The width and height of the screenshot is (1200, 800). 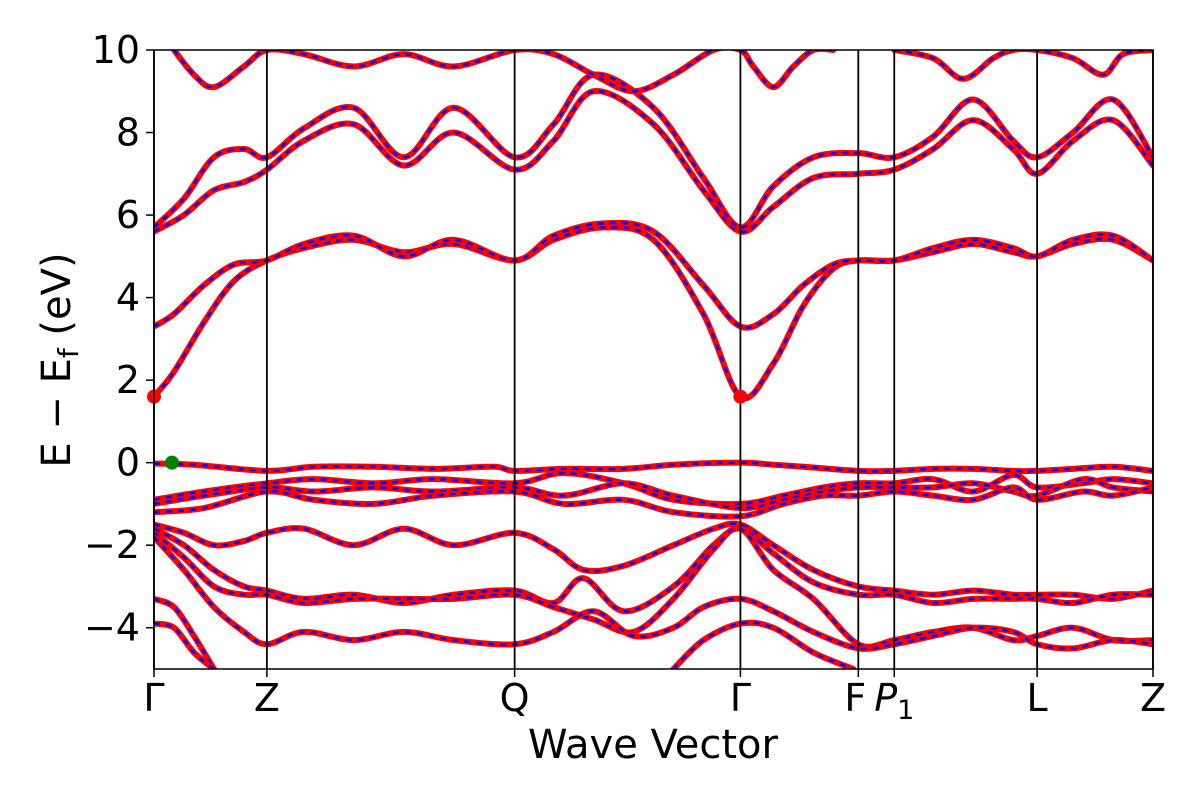 I want to click on cbm-gamma-marker, so click(x=740, y=396).